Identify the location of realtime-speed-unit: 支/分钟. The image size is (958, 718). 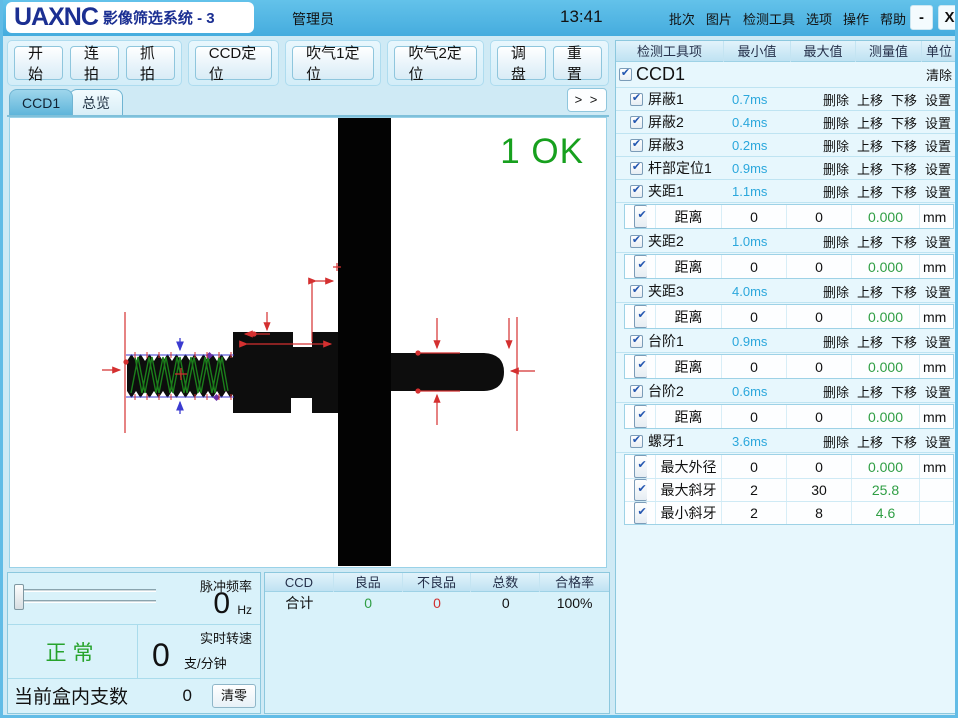
(205, 663).